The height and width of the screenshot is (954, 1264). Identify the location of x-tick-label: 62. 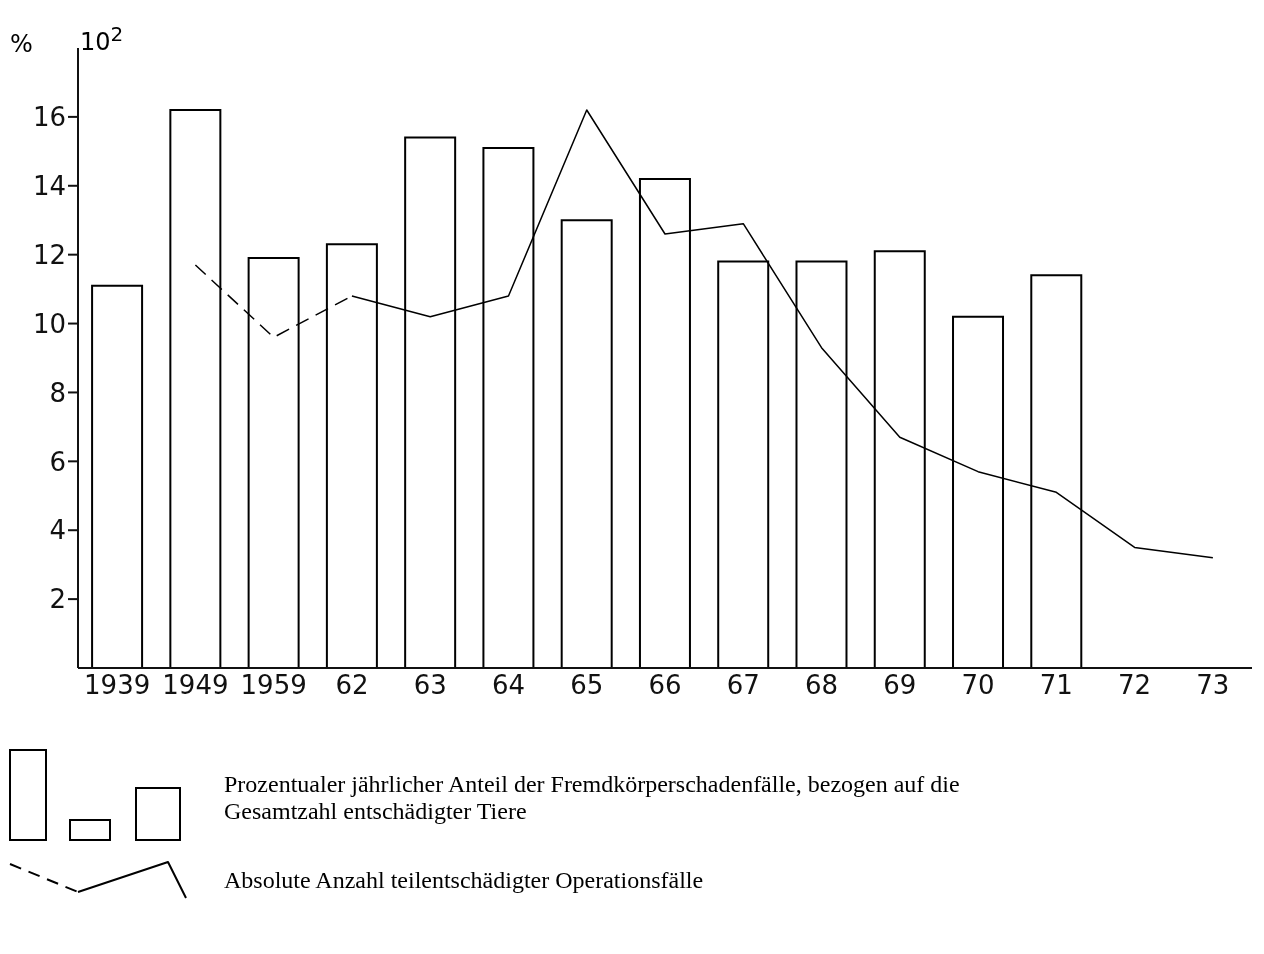
(352, 685).